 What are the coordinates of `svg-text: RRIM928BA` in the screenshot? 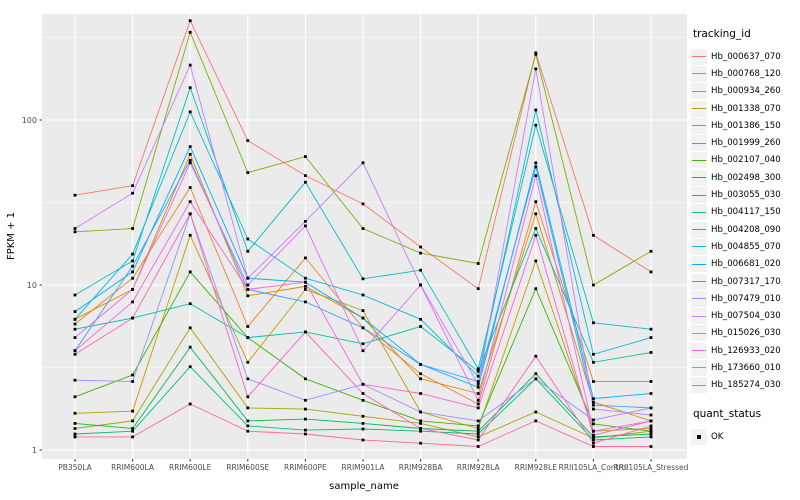 It's located at (421, 467).